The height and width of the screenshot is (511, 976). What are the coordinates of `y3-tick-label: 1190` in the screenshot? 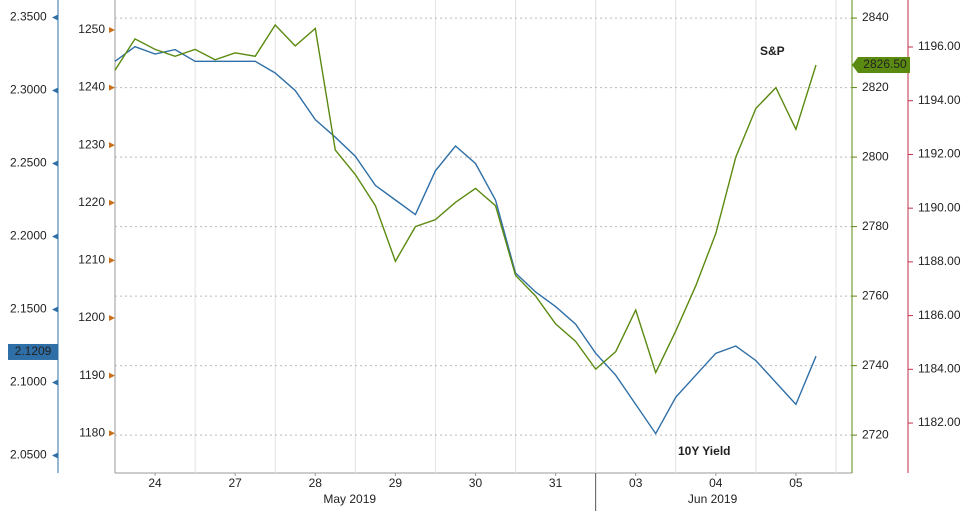 It's located at (92, 375).